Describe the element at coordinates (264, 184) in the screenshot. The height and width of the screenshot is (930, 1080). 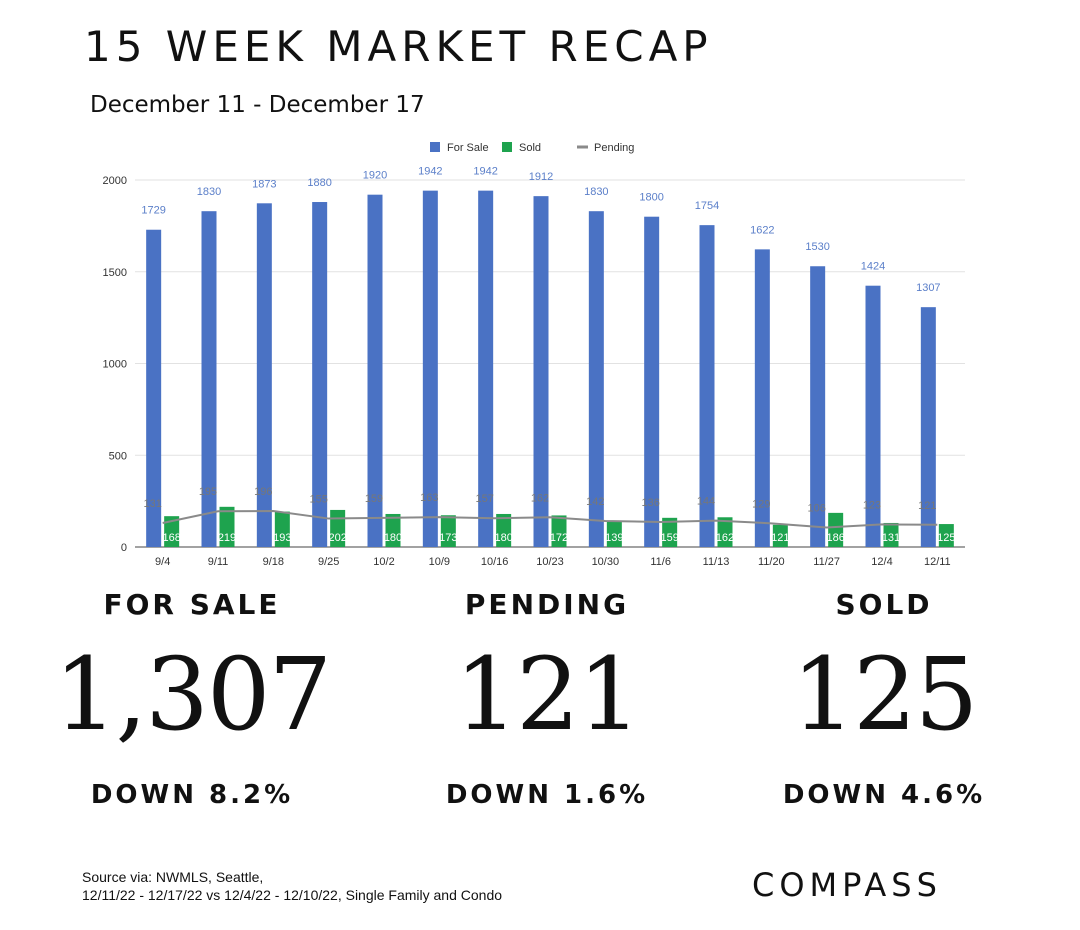
I see `data-label-for-sale: 1873` at that location.